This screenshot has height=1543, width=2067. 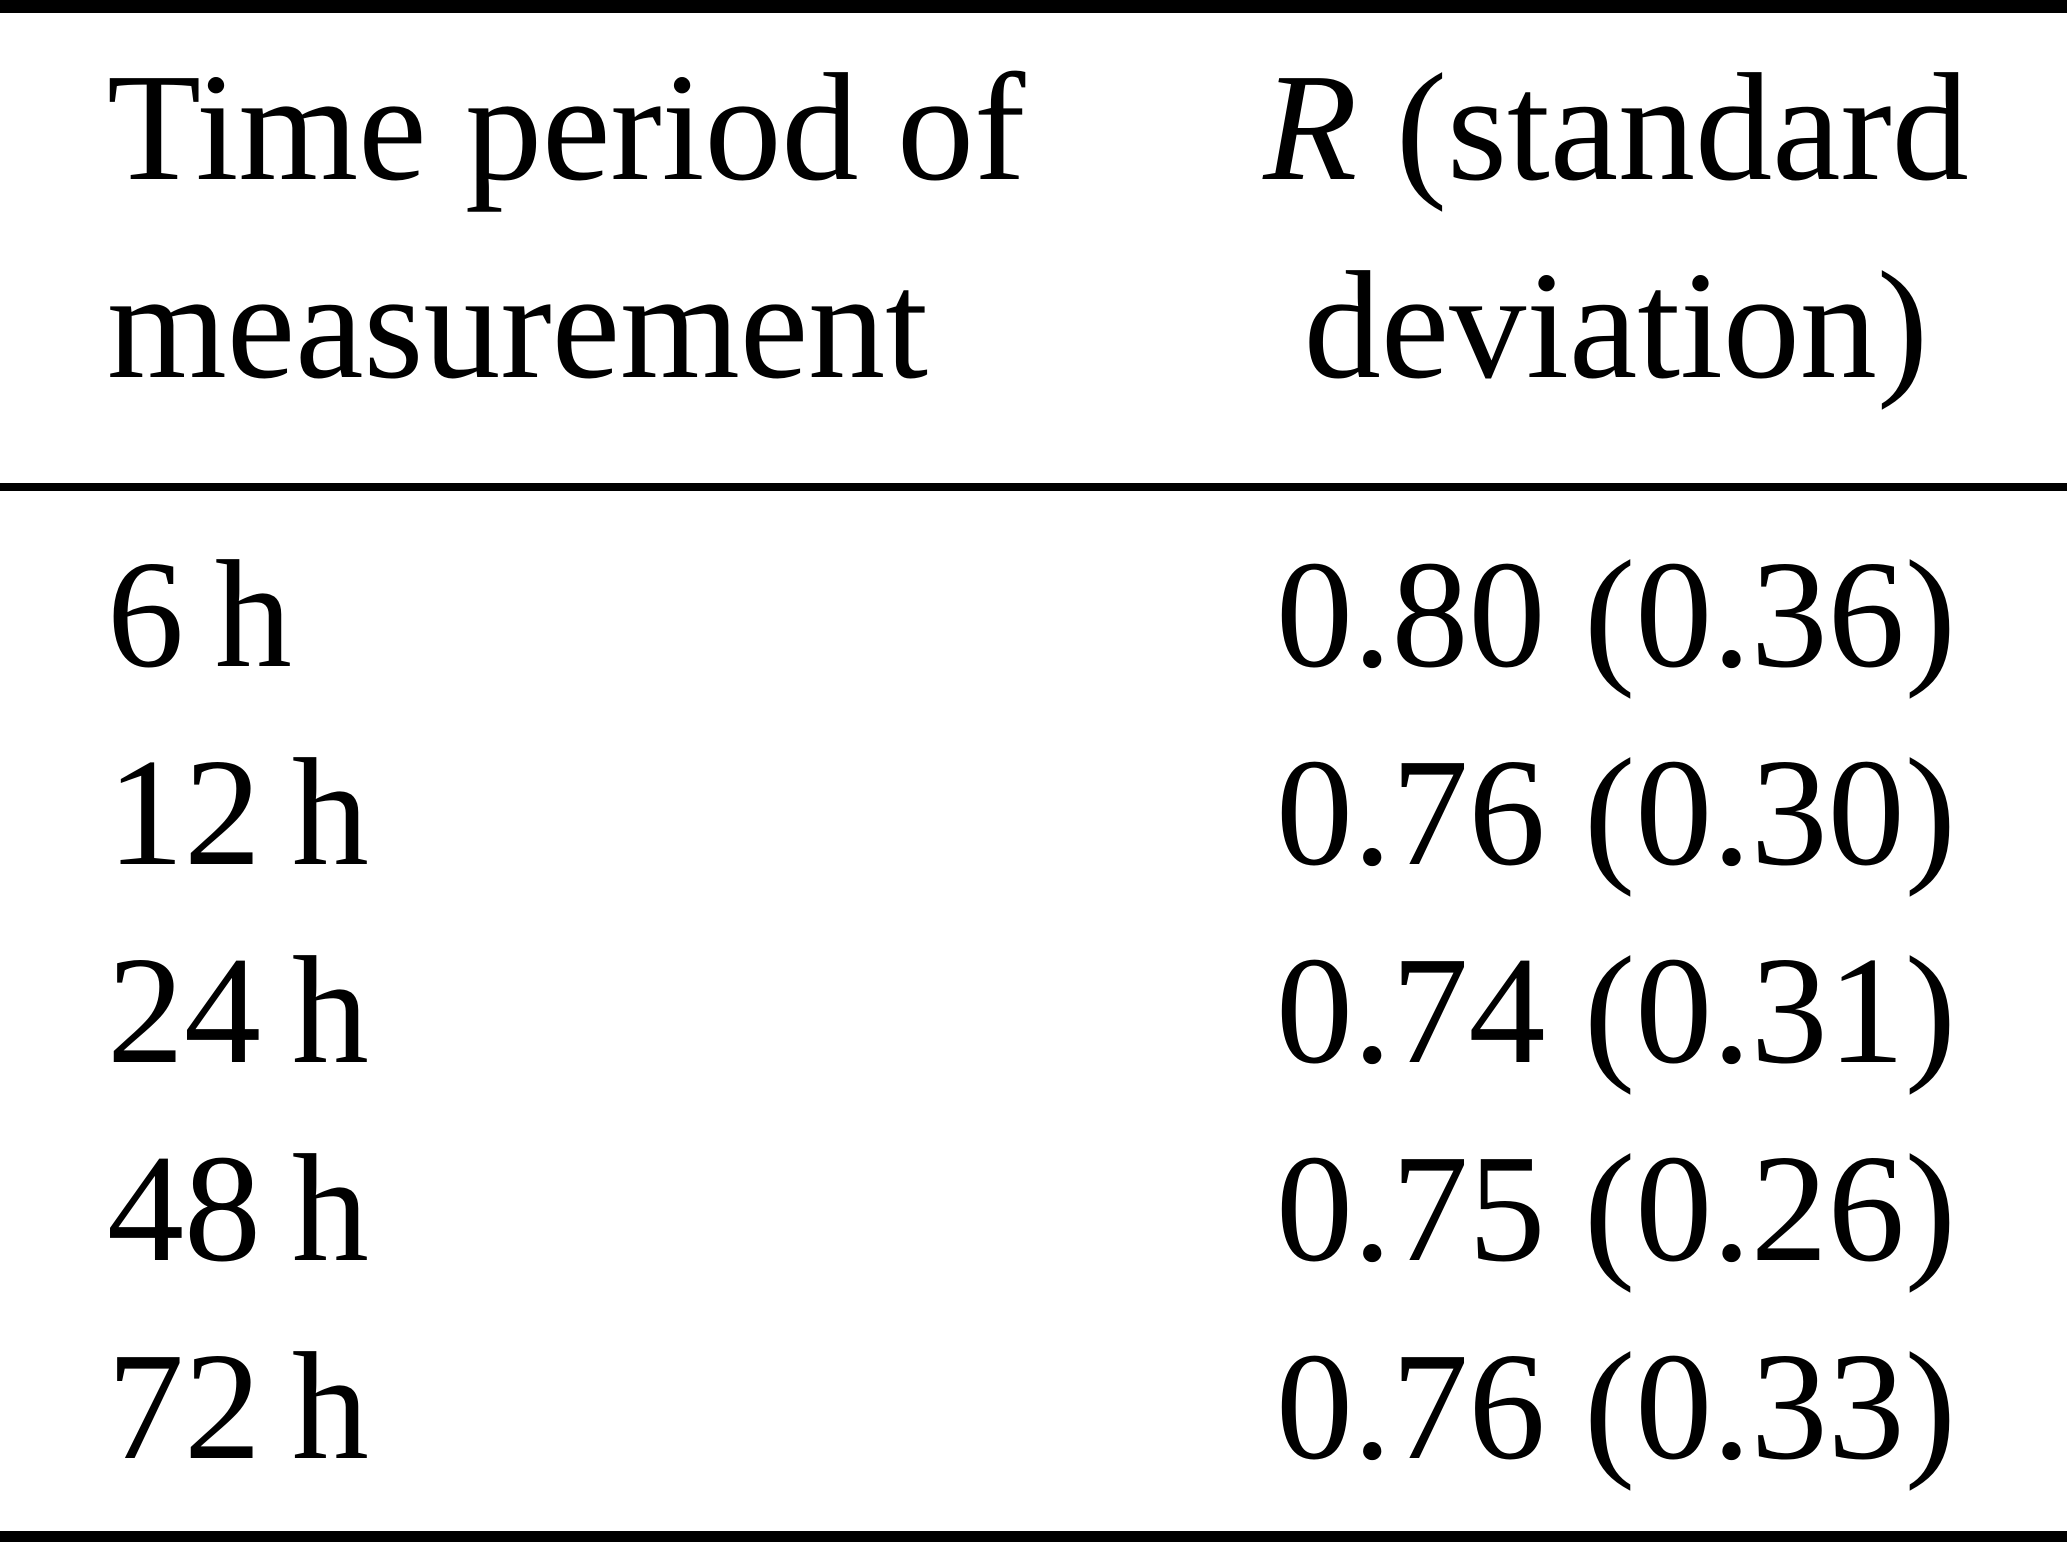 I want to click on header-r-symbol: R, so click(x=1310, y=128).